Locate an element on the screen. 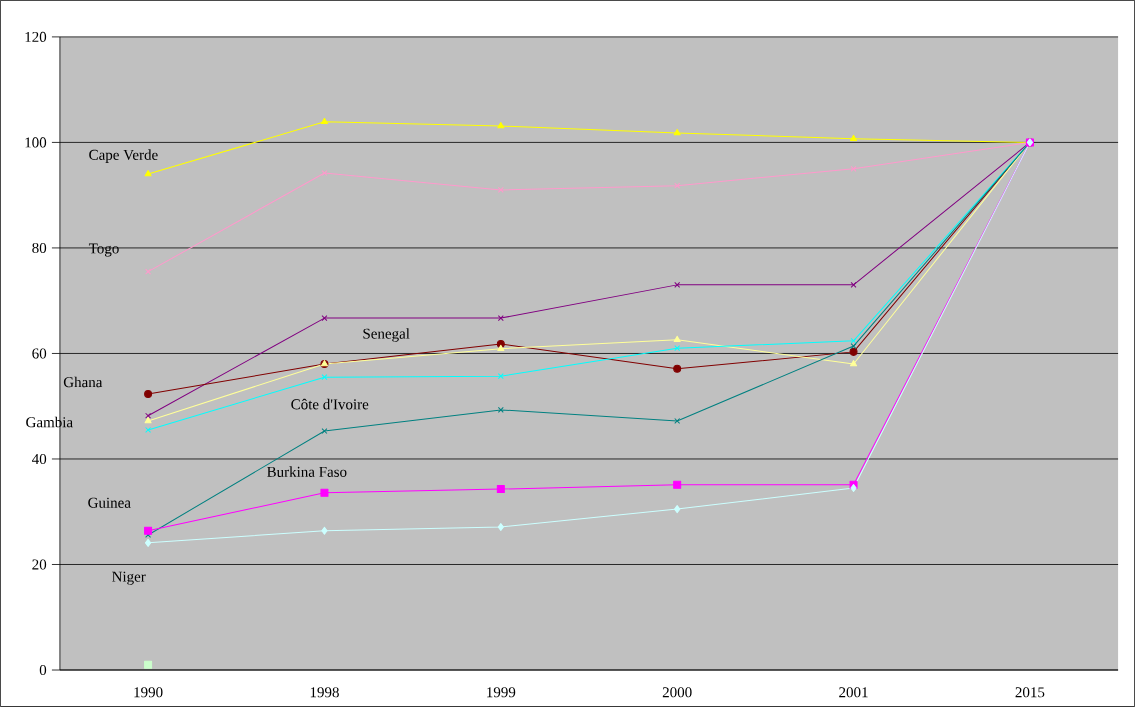  x-tick-label: 1990 is located at coordinates (148, 692).